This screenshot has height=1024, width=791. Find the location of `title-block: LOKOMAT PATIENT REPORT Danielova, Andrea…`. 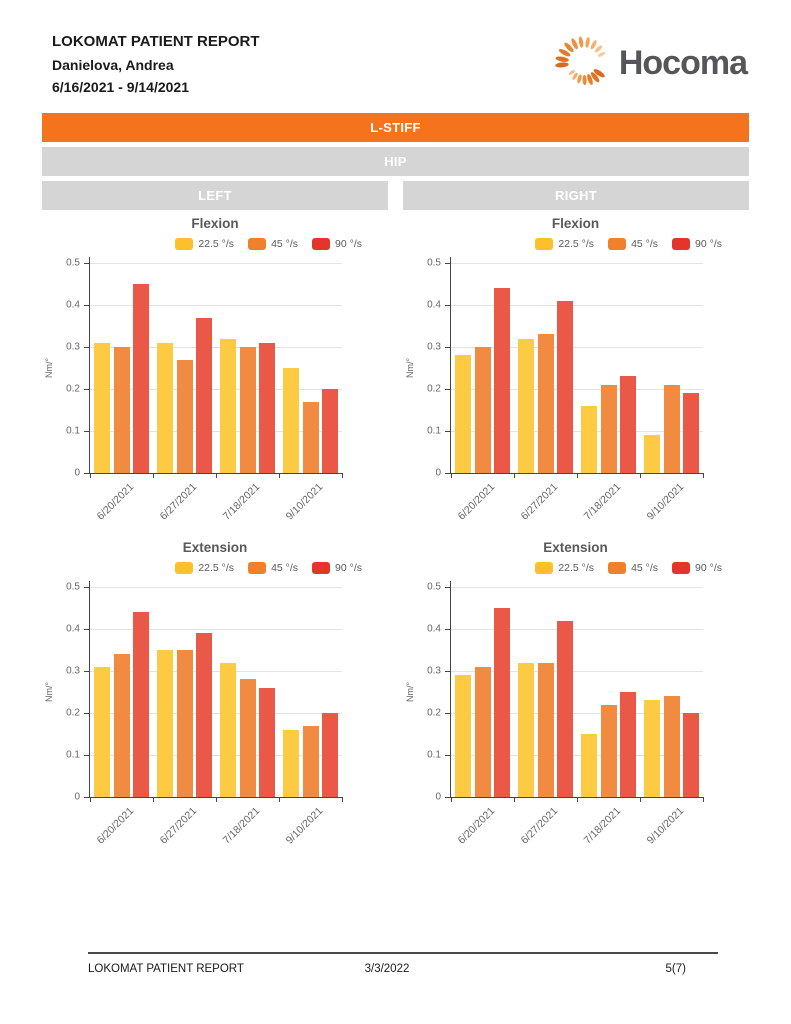

title-block: LOKOMAT PATIENT REPORT Danielova, Andrea… is located at coordinates (156, 64).